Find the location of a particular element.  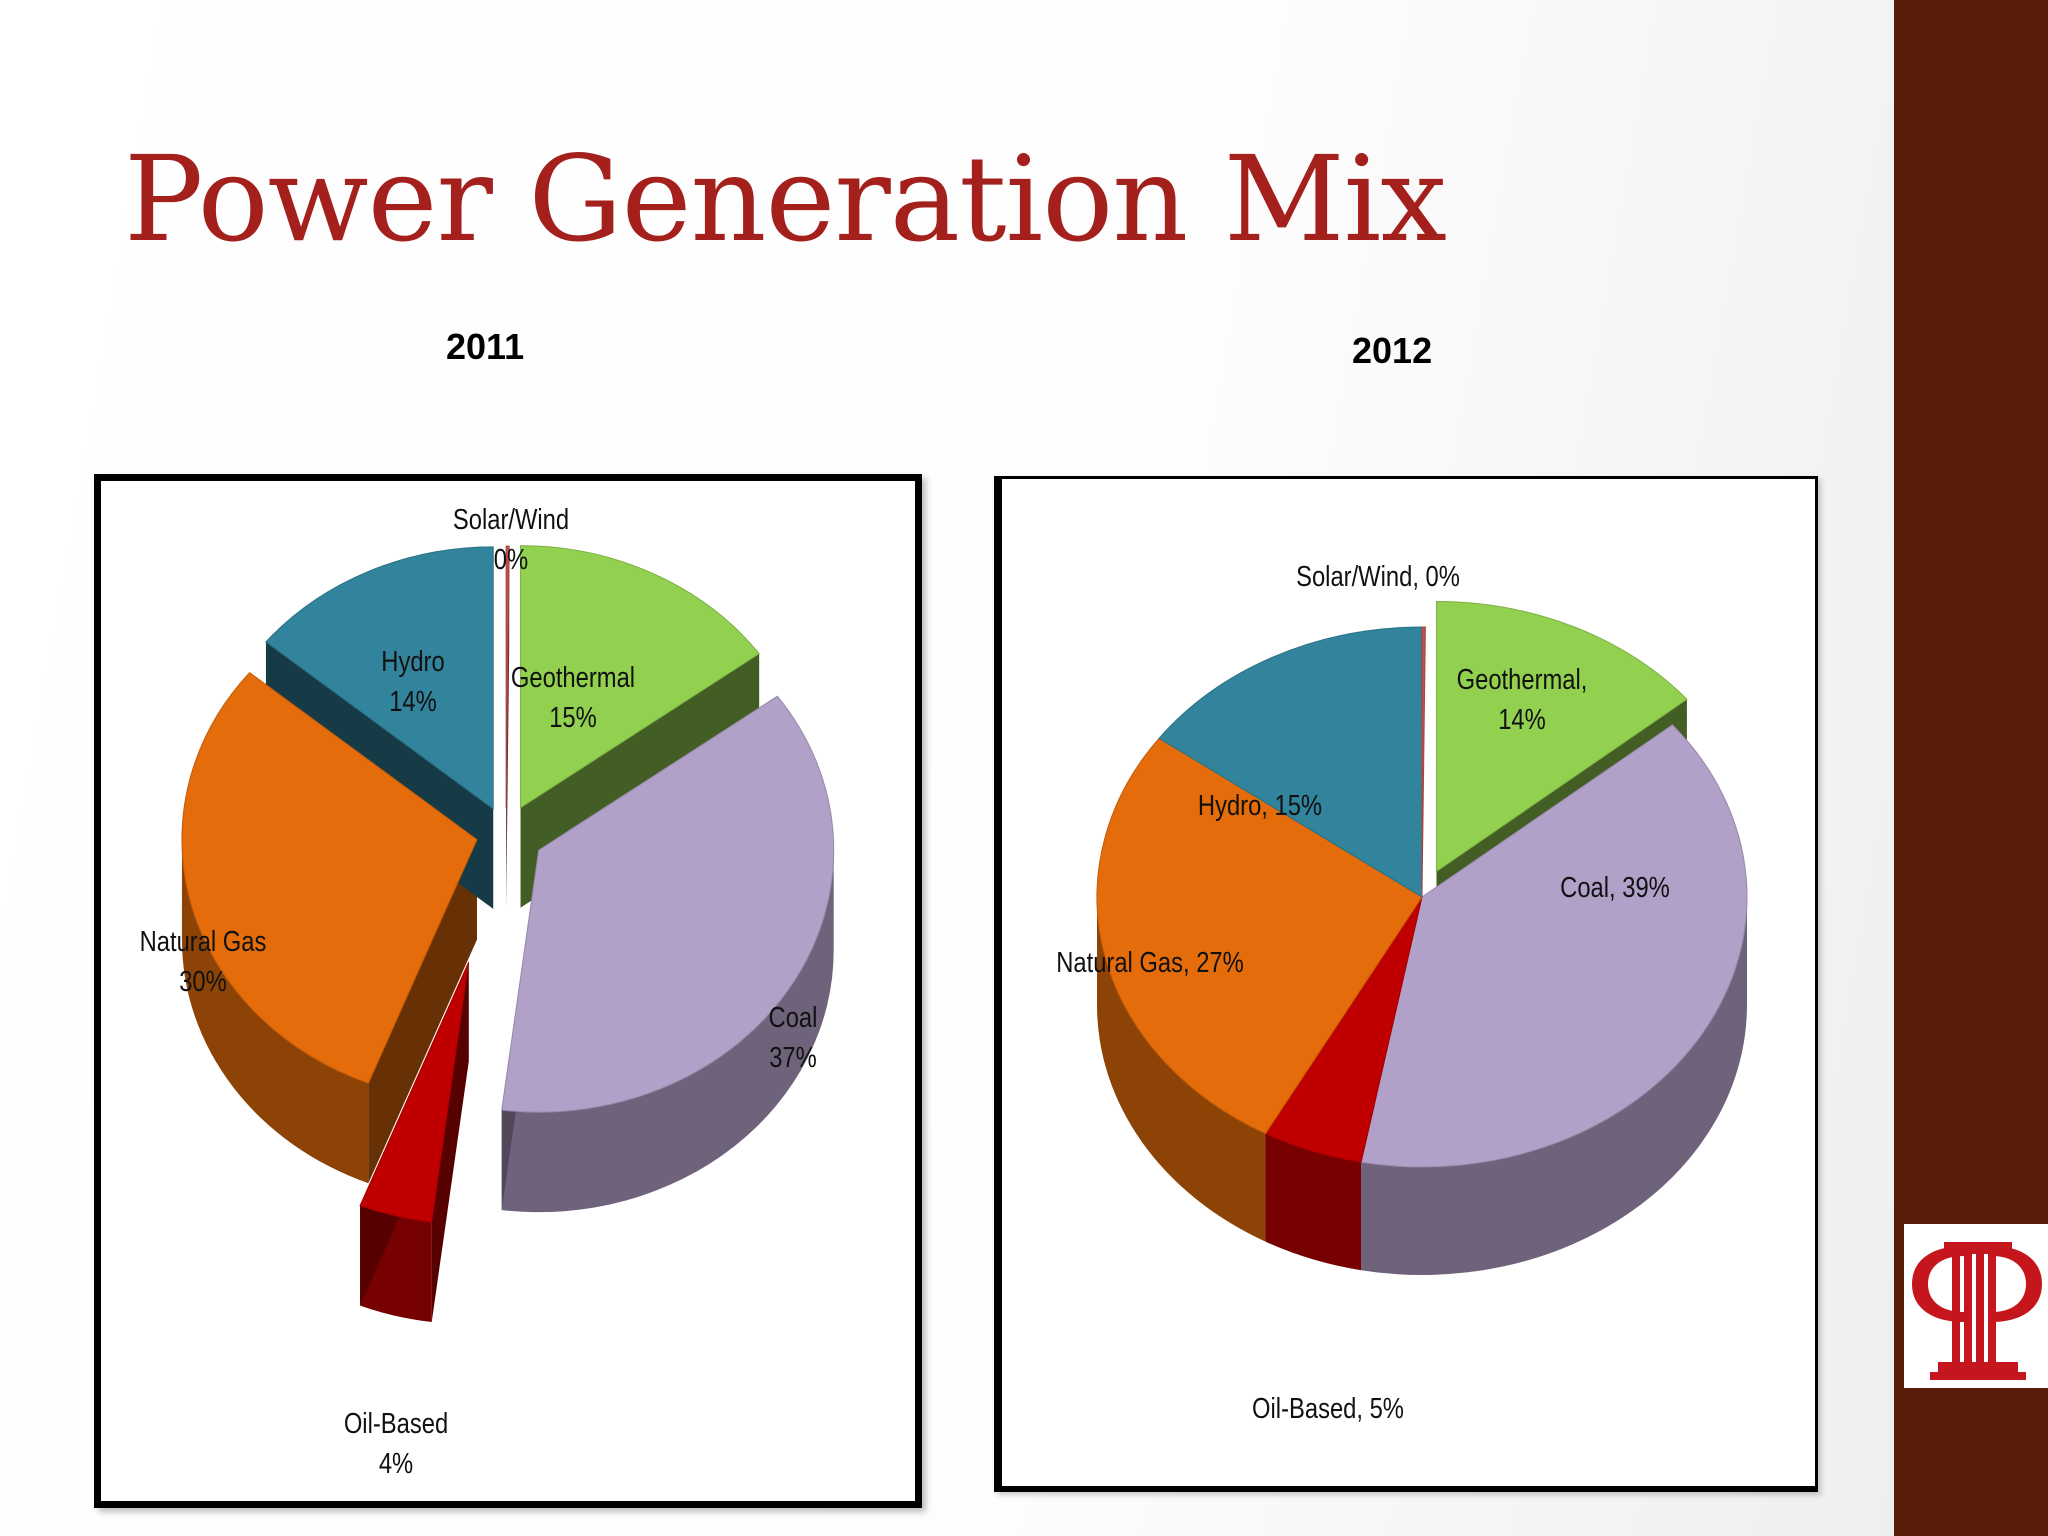

pie-2011-slice-natural-gas-wall is located at coordinates (275, 1011).